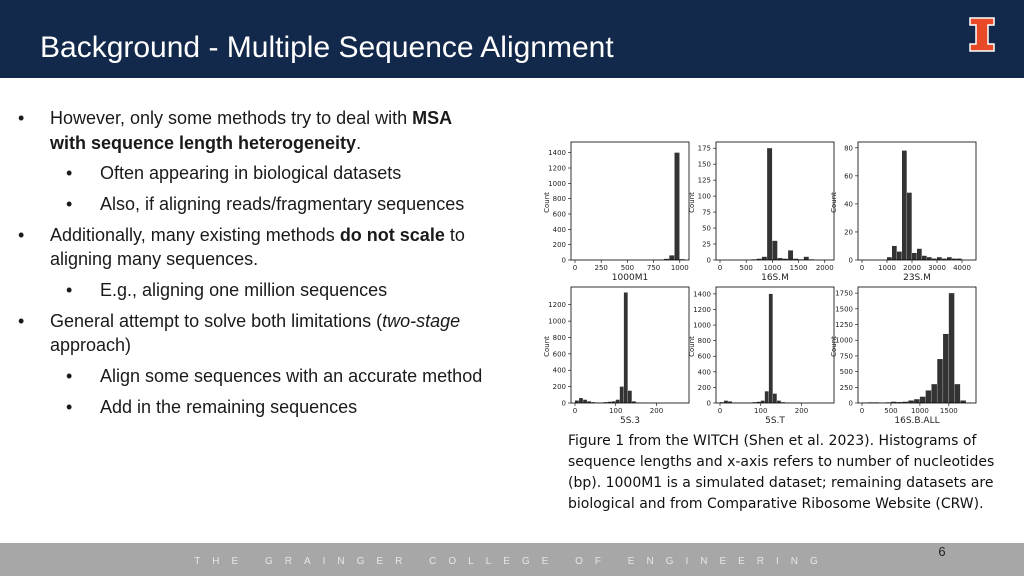 Image resolution: width=1024 pixels, height=576 pixels. I want to click on x-tick-label: 3000, so click(937, 268).